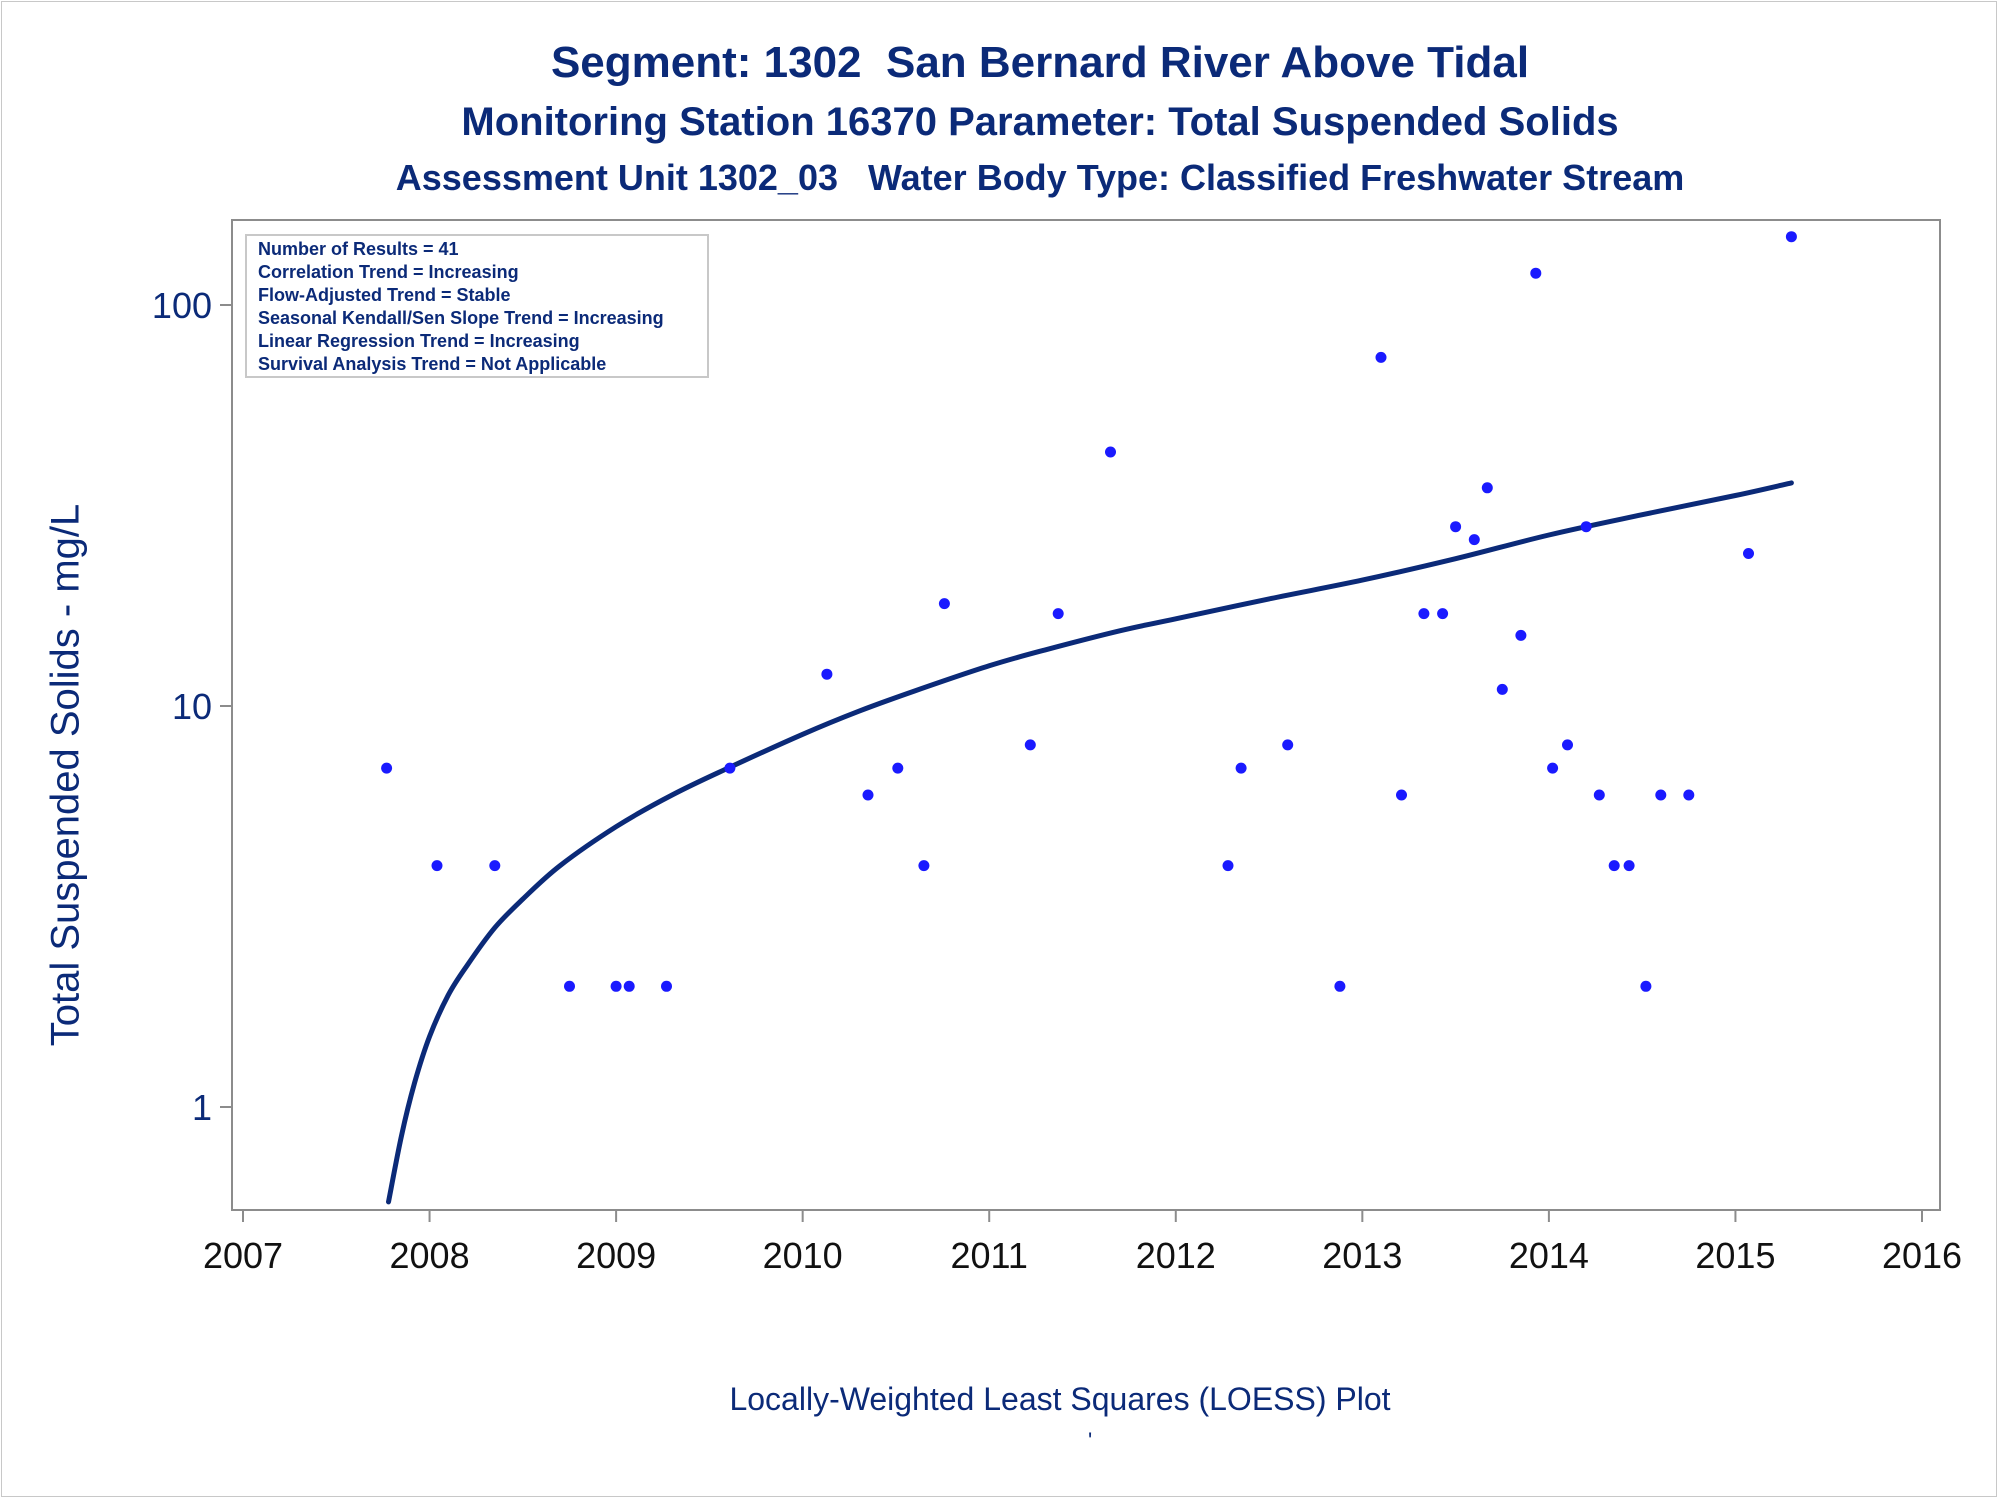  I want to click on x-tick-label: 2007, so click(243, 1255).